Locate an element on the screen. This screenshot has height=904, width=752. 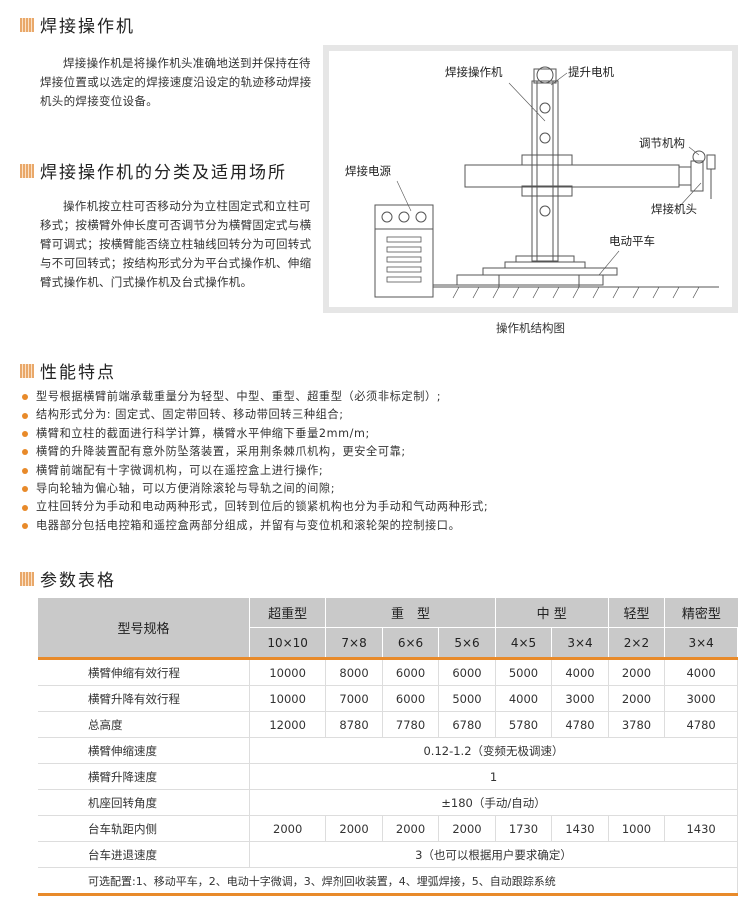
label-lift-motor: 提升电机 is located at coordinates (591, 72).